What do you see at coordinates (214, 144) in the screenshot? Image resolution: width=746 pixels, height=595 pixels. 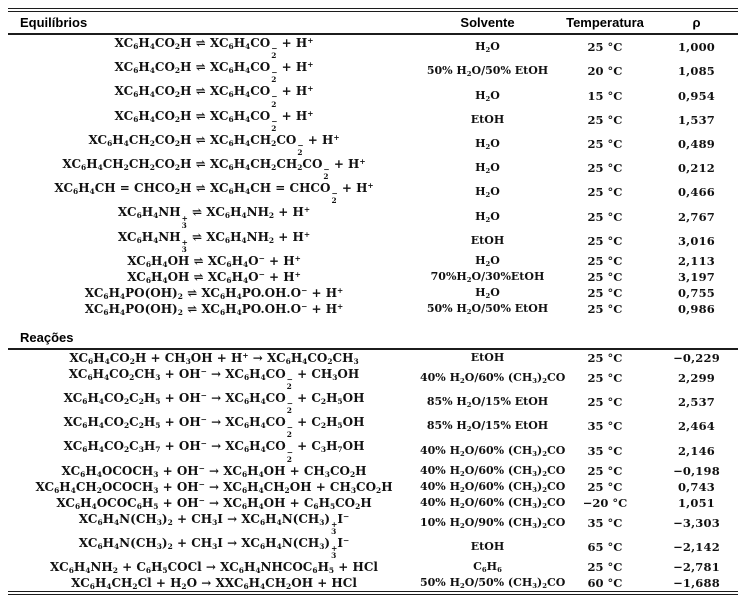 I see `equation-cell: XC6H4CH2CO2H ⇌ XC6H4CH2CO −2 + H+` at bounding box center [214, 144].